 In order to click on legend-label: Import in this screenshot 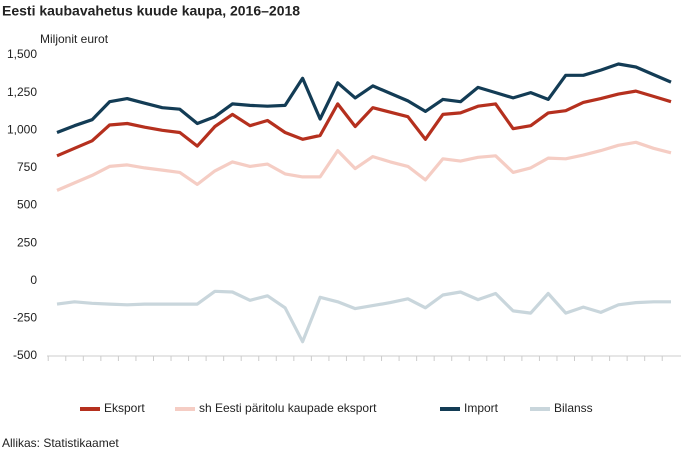, I will do `click(481, 408)`.